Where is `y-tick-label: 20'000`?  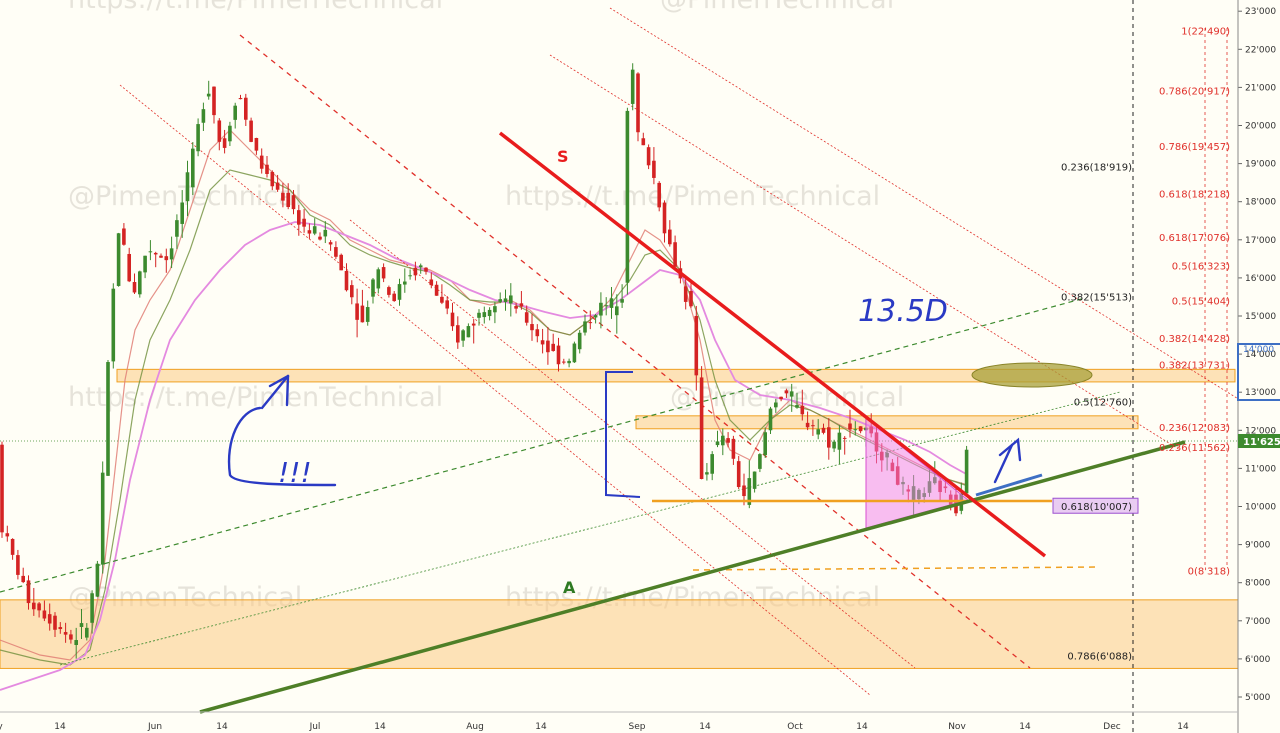
y-tick-label: 20'000 is located at coordinates (1260, 127).